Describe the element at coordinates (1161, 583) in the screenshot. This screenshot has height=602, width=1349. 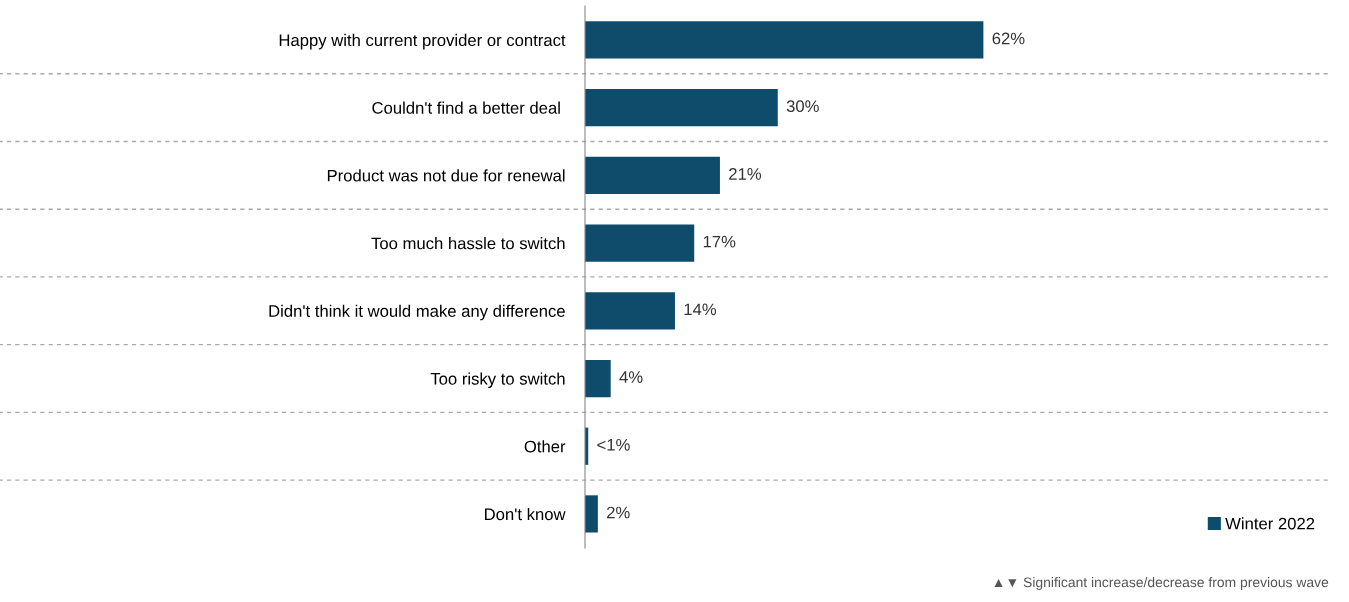
I see `text: ▲▼ Significant increase/decrease from previous wave` at that location.